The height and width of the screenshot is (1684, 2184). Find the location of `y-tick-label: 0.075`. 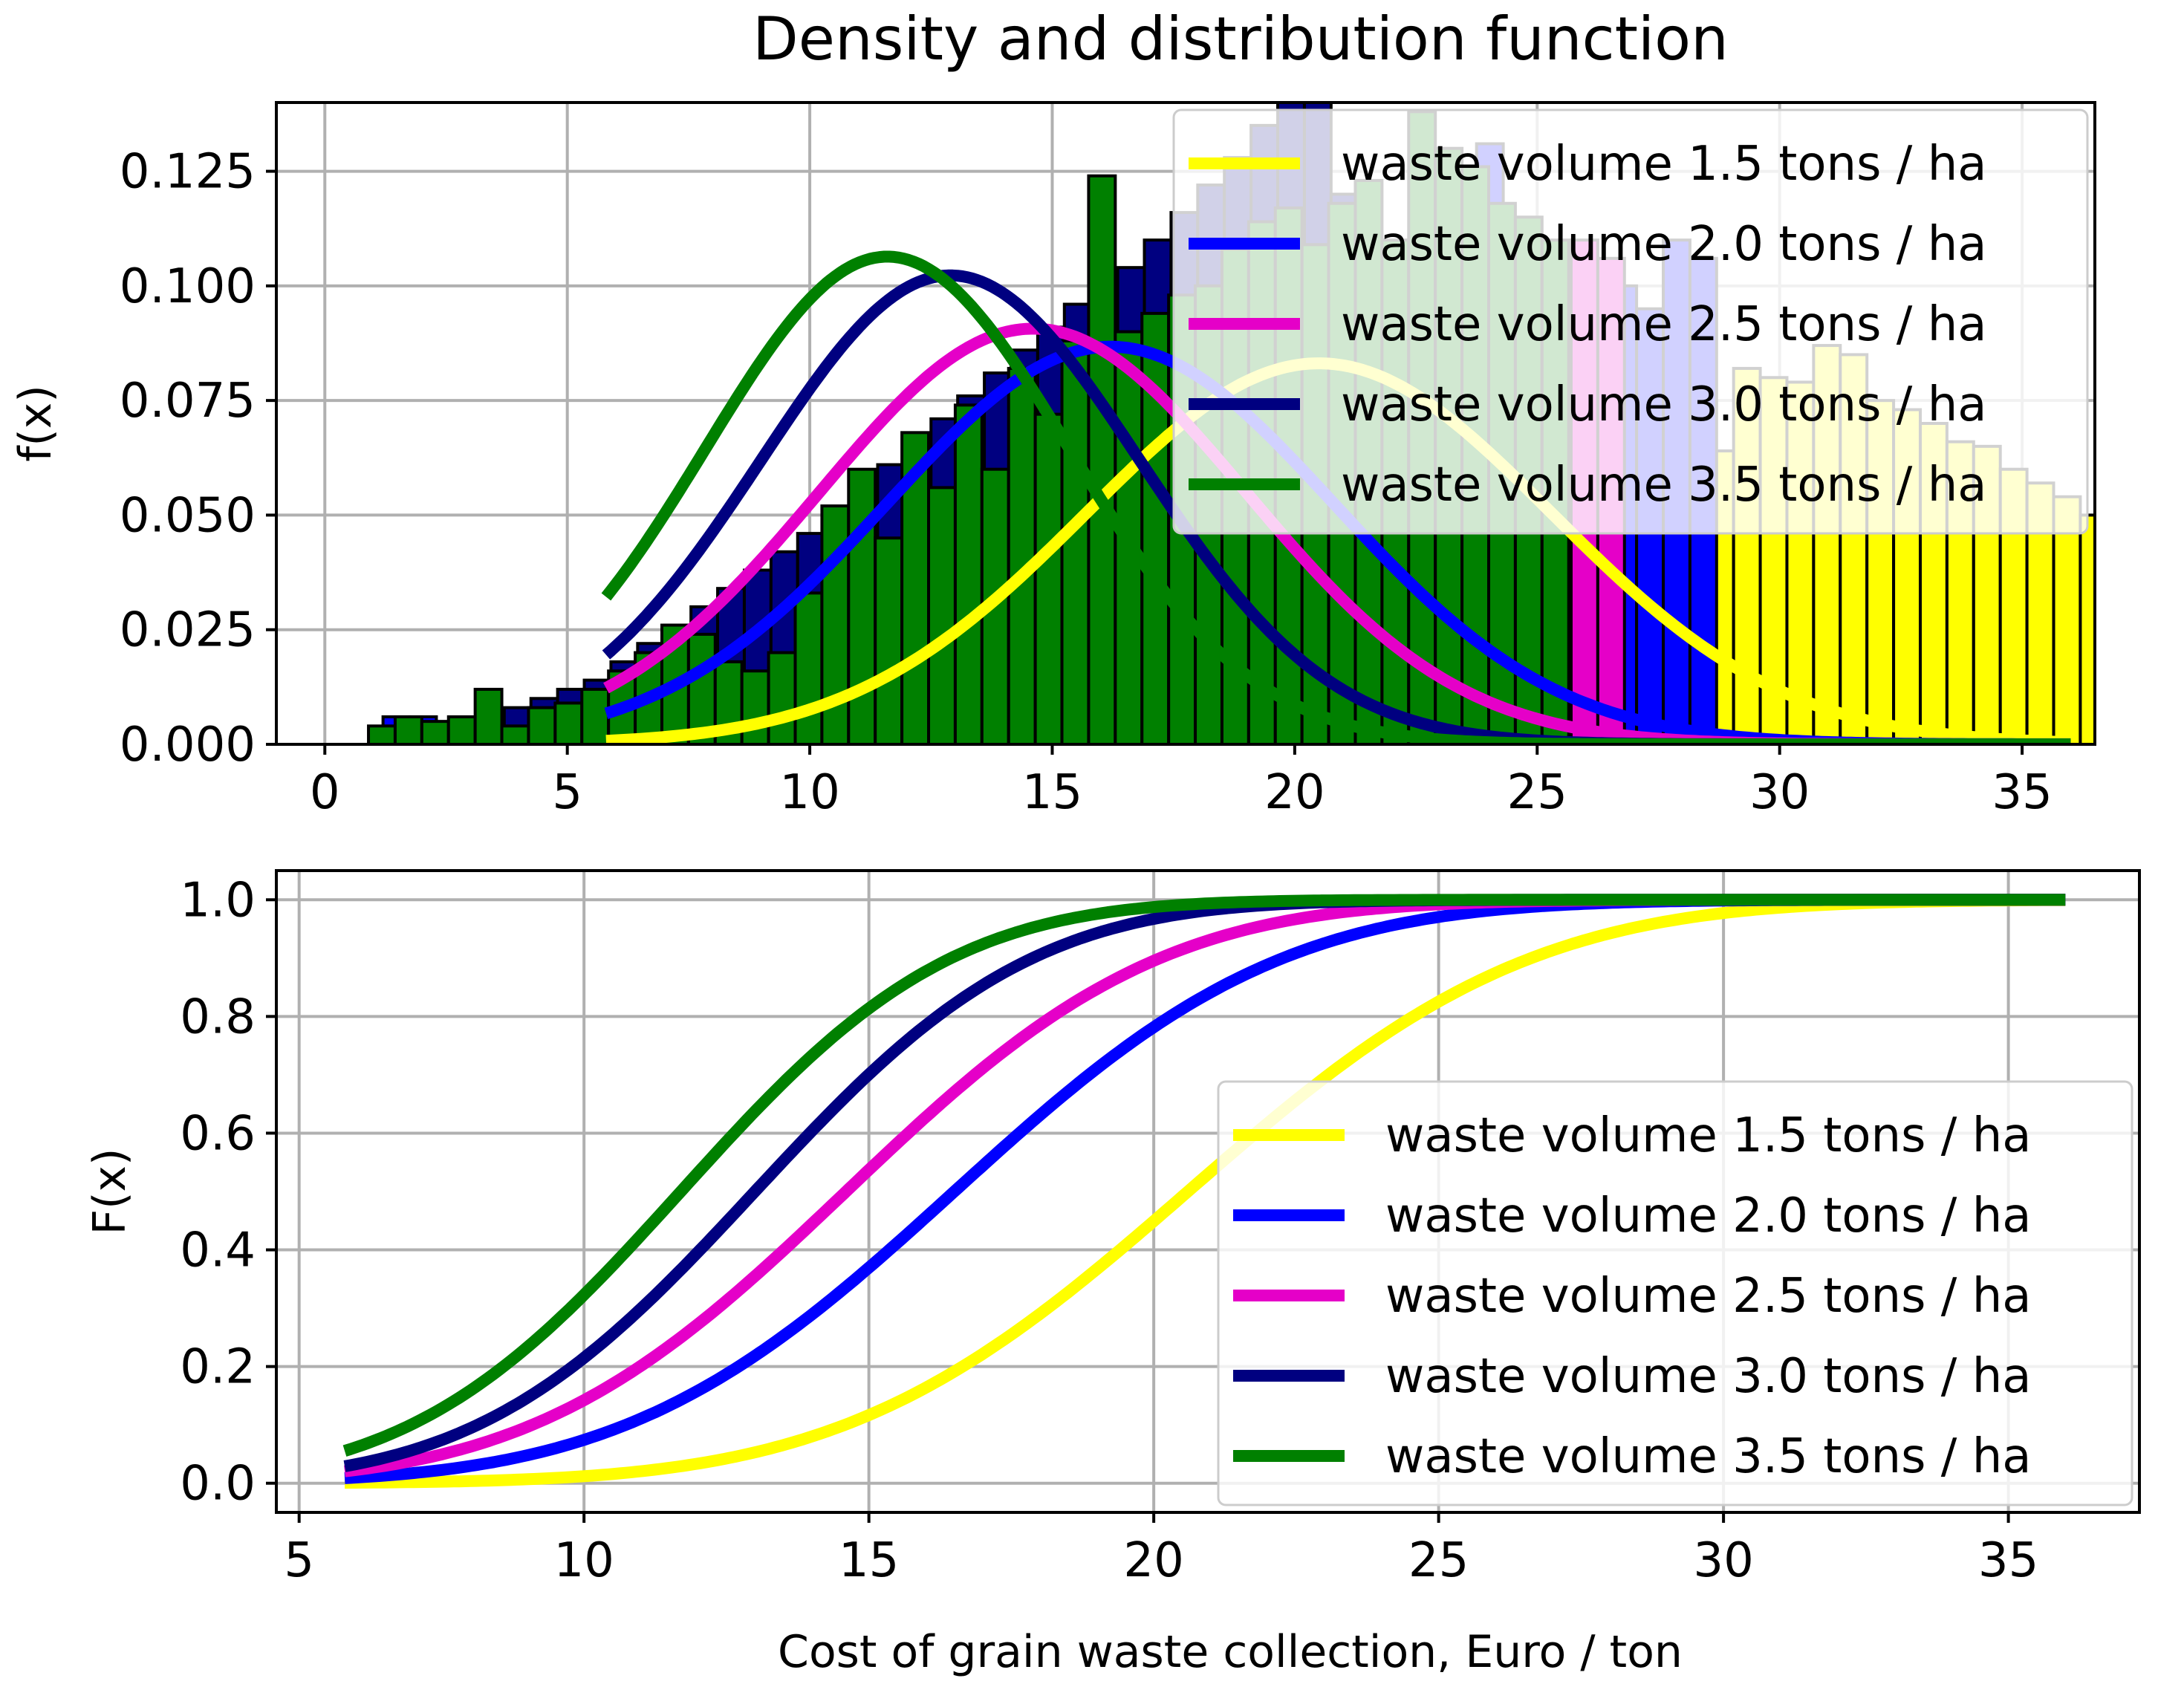

y-tick-label: 0.075 is located at coordinates (188, 401).